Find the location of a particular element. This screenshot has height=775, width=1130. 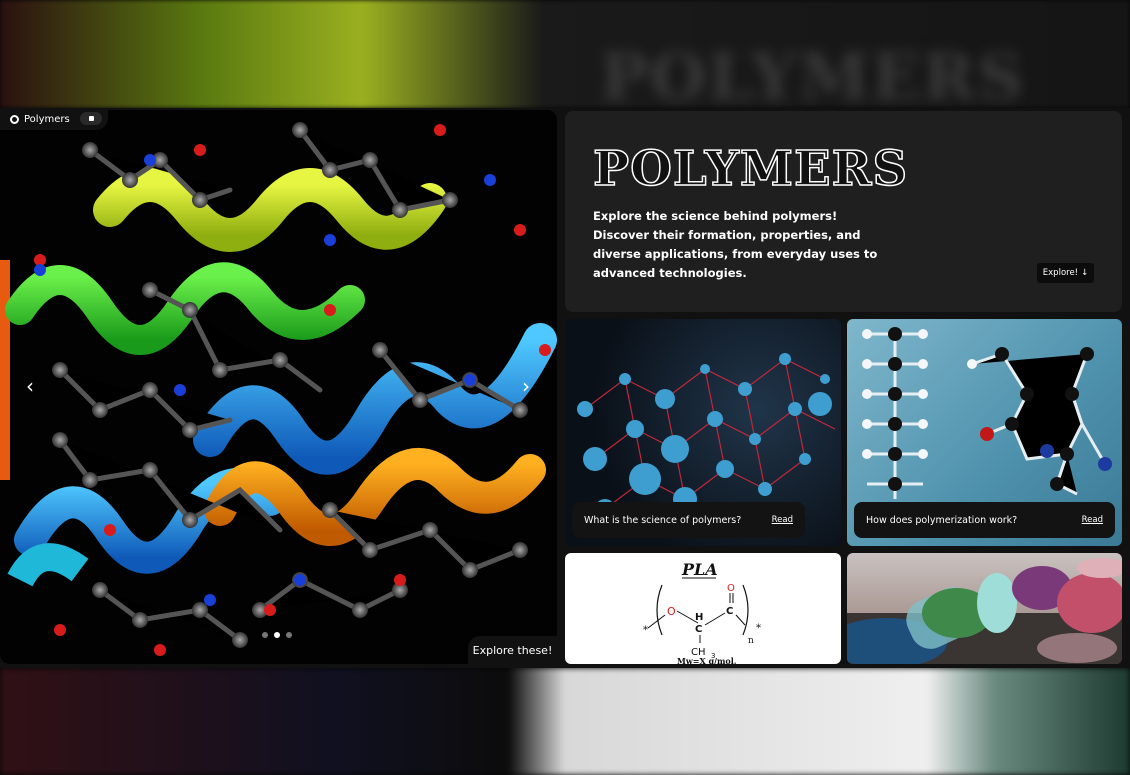

tile-caption-text: How does polymerization work? is located at coordinates (942, 520).